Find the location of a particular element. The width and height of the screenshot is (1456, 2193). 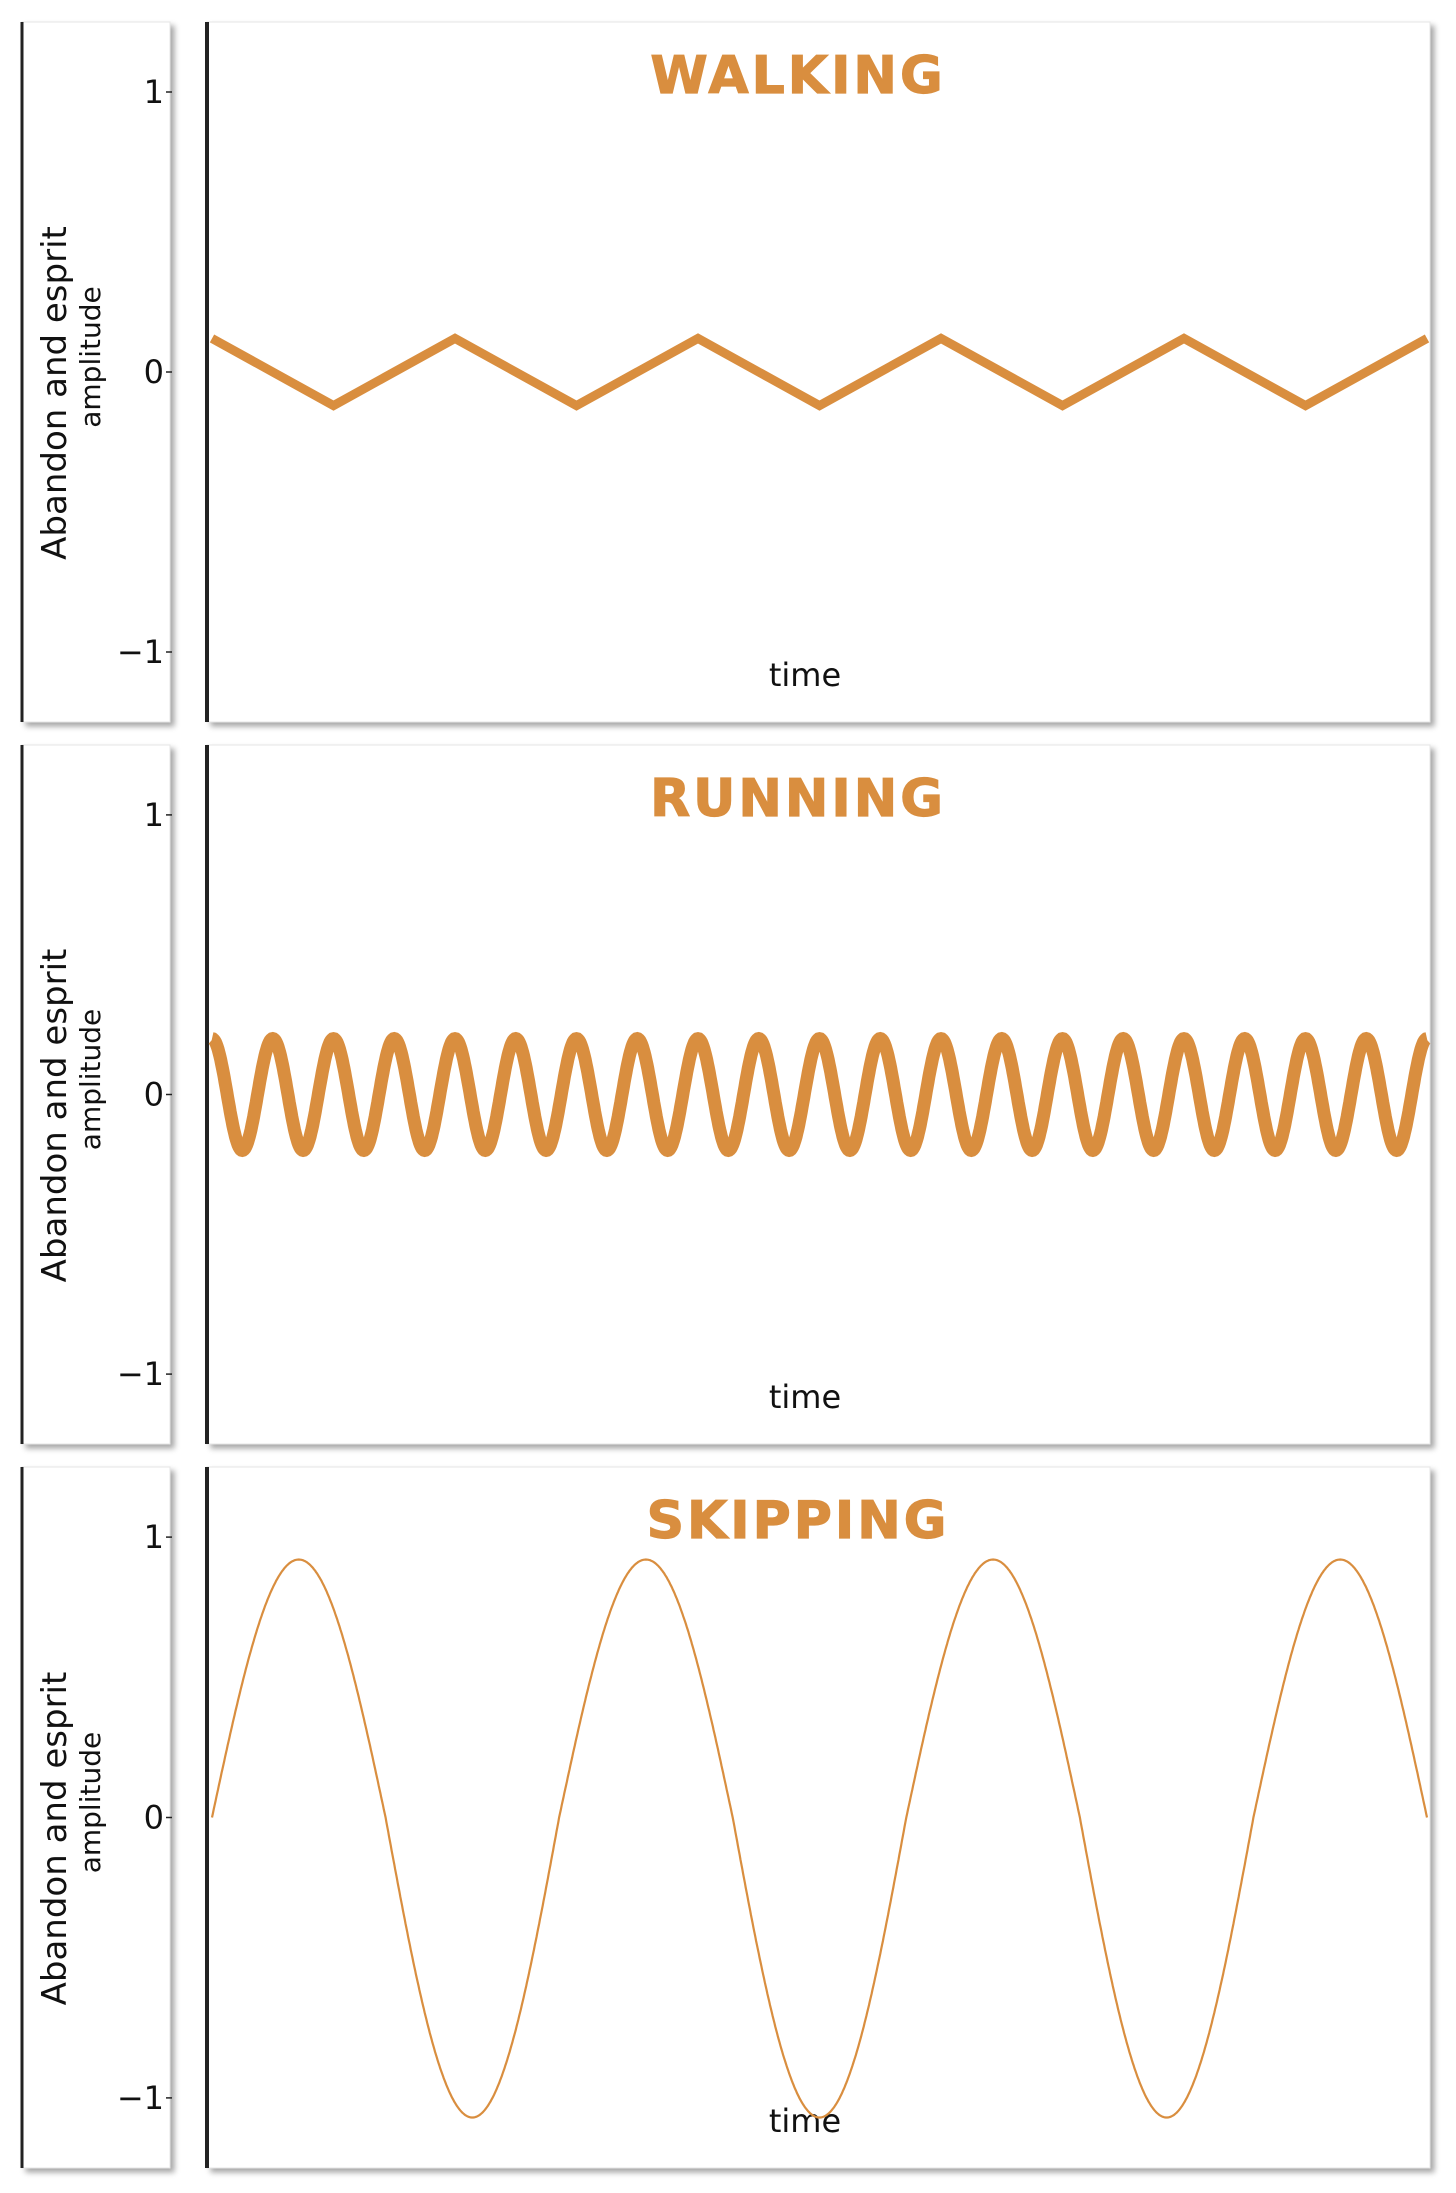

chart-title: WALKING is located at coordinates (797, 76).